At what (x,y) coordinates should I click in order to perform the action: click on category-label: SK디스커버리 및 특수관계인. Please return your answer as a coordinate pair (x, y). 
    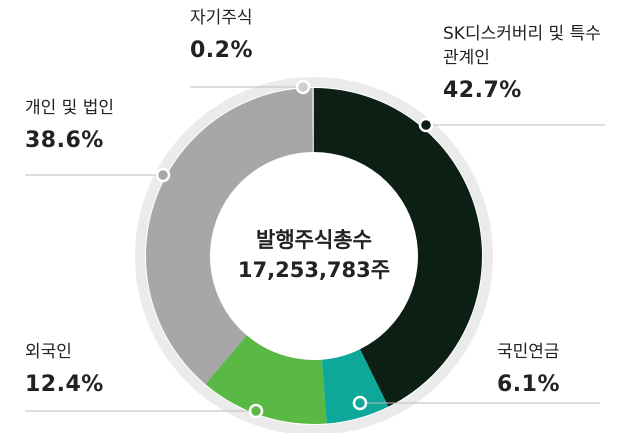
    Looking at the image, I should click on (522, 46).